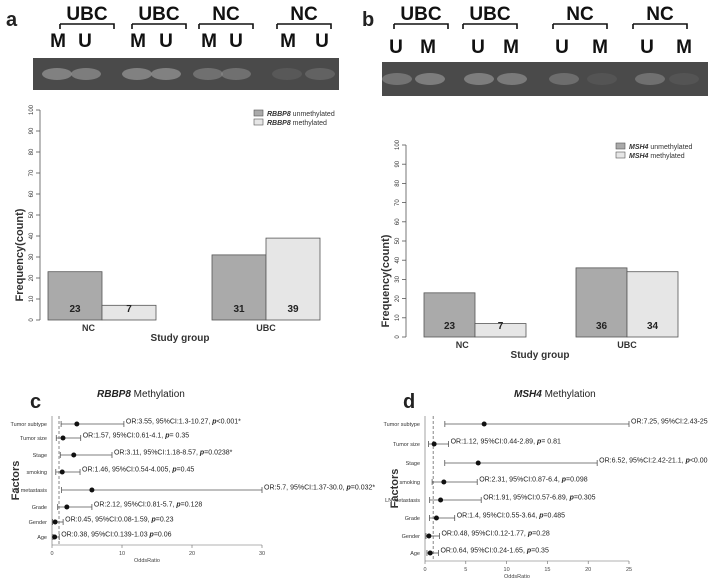 The width and height of the screenshot is (708, 579). Describe the element at coordinates (32, 151) in the screenshot. I see `y-tick-label: 80` at that location.